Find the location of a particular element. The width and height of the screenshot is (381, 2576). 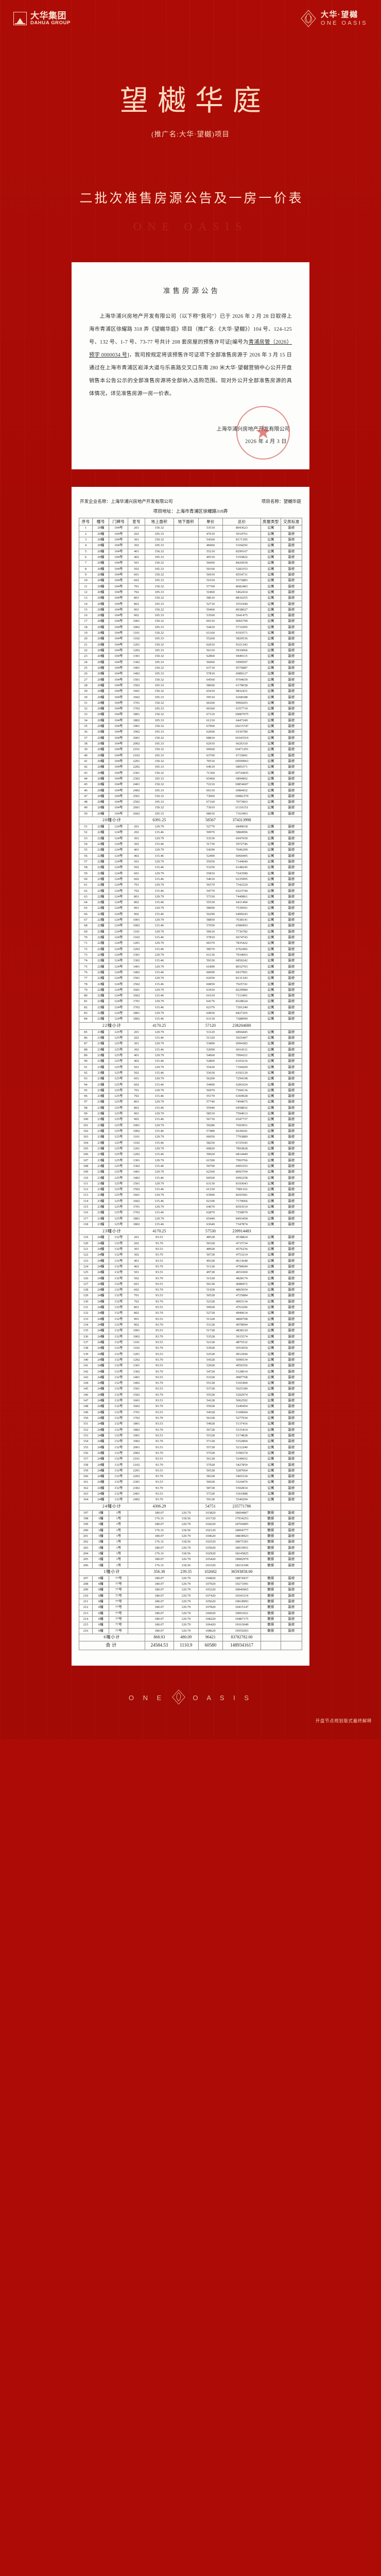

cell-地上面积: 93.70 is located at coordinates (159, 1325).